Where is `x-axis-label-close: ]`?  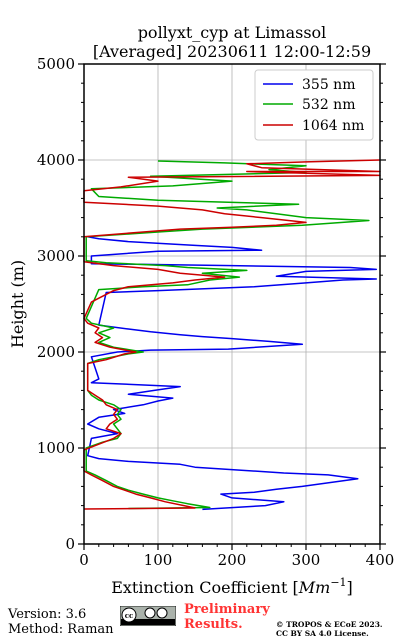 x-axis-label-close: ] is located at coordinates (350, 587).